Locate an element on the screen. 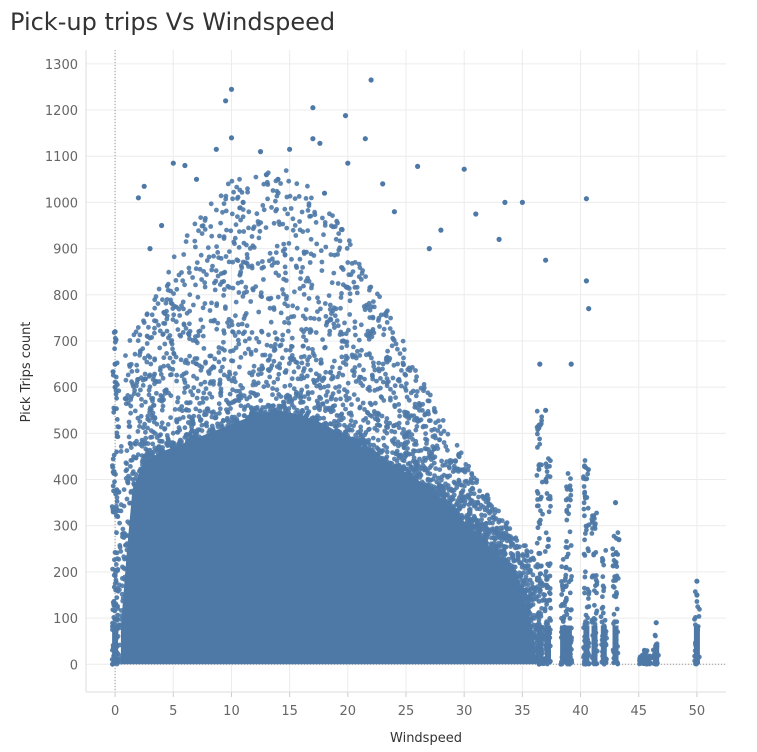  y-tick-label: 500 is located at coordinates (65, 434).